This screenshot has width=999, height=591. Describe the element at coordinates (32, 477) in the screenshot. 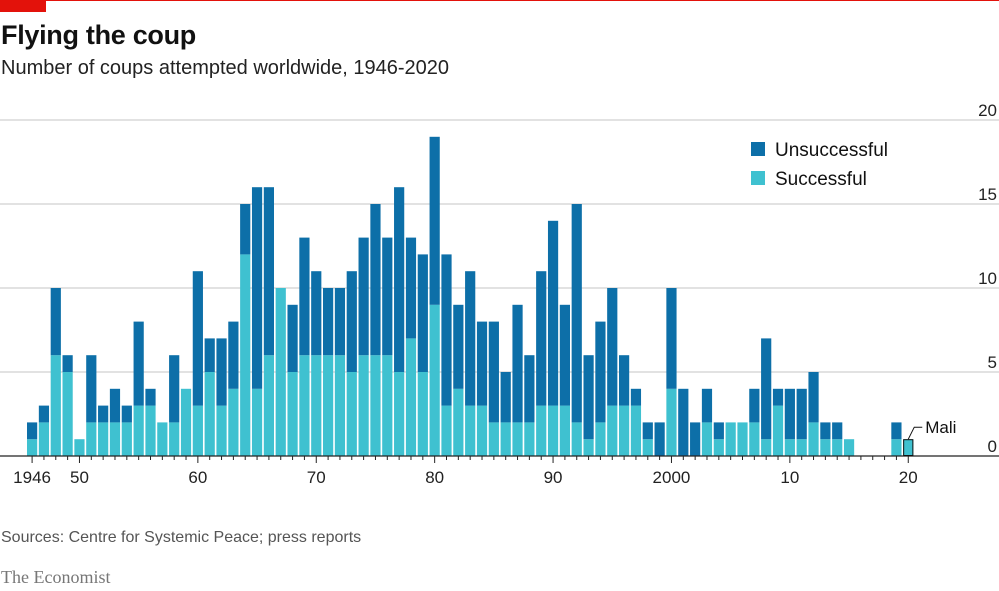

I see `x-tick-label: 1946` at that location.